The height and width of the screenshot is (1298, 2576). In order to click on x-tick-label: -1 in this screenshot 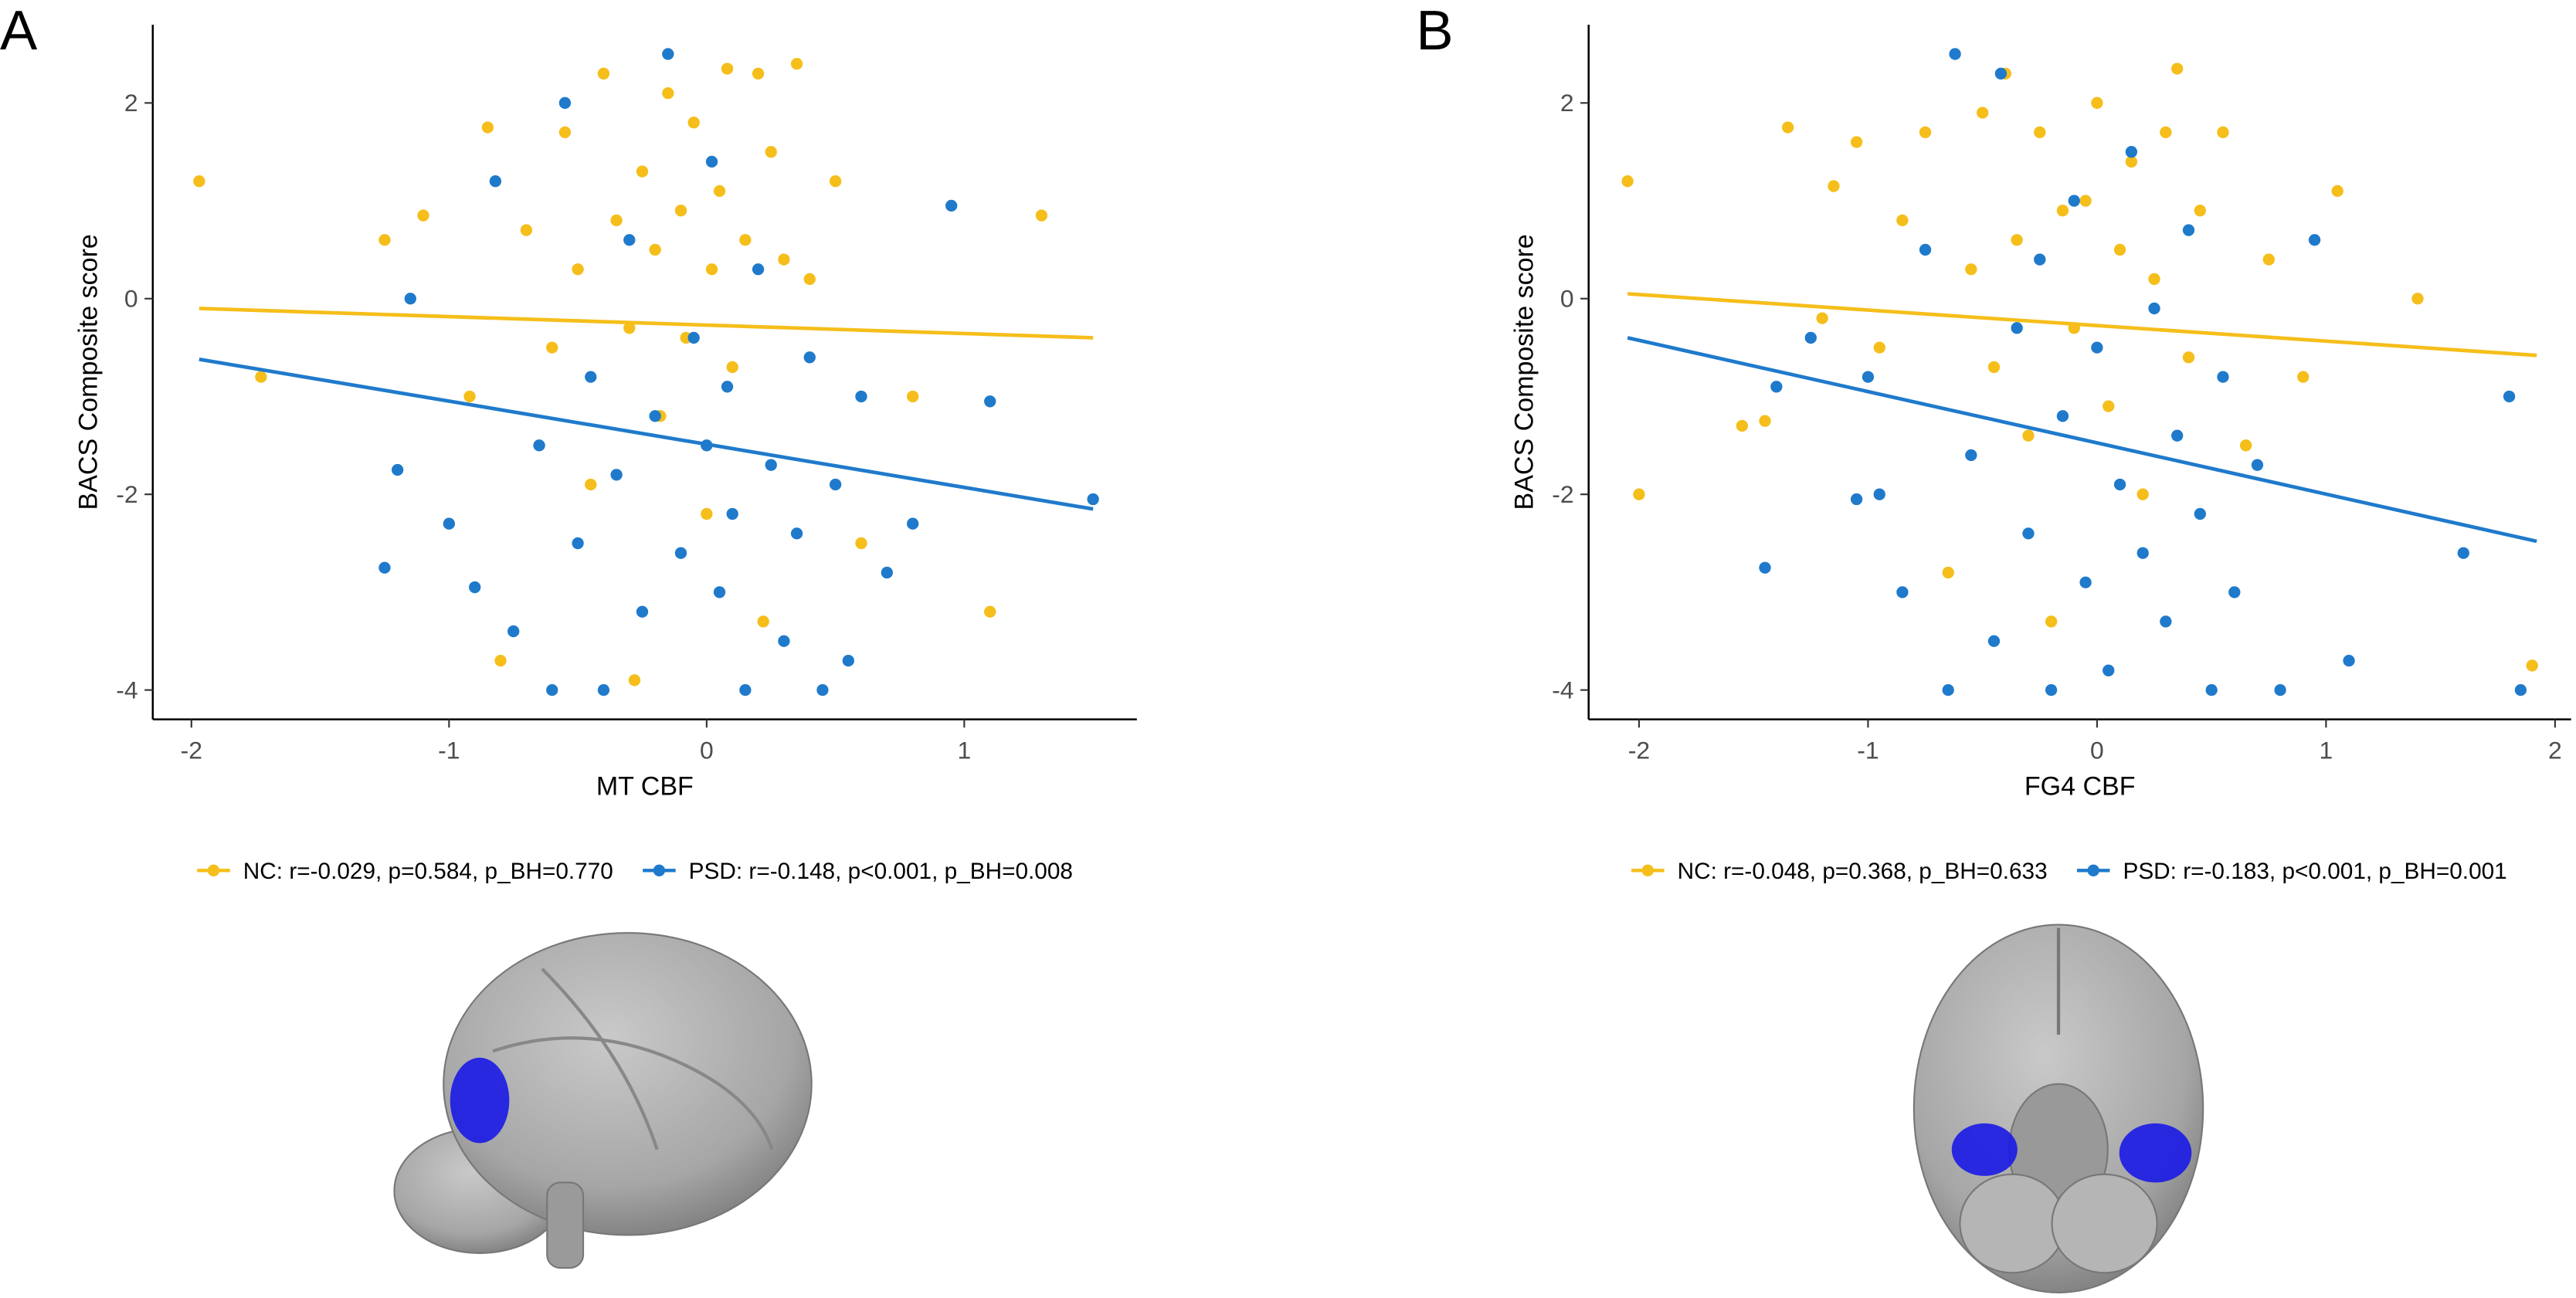, I will do `click(1868, 750)`.